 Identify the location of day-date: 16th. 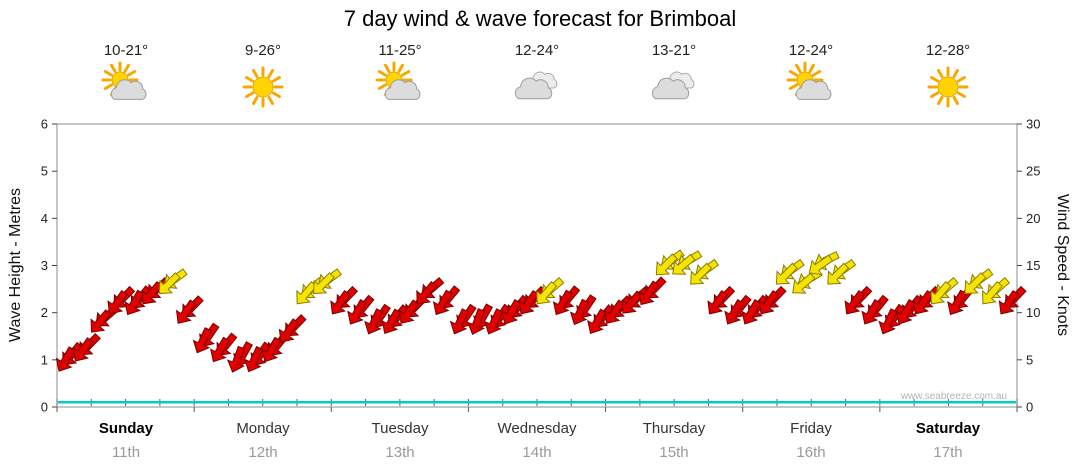
(811, 452).